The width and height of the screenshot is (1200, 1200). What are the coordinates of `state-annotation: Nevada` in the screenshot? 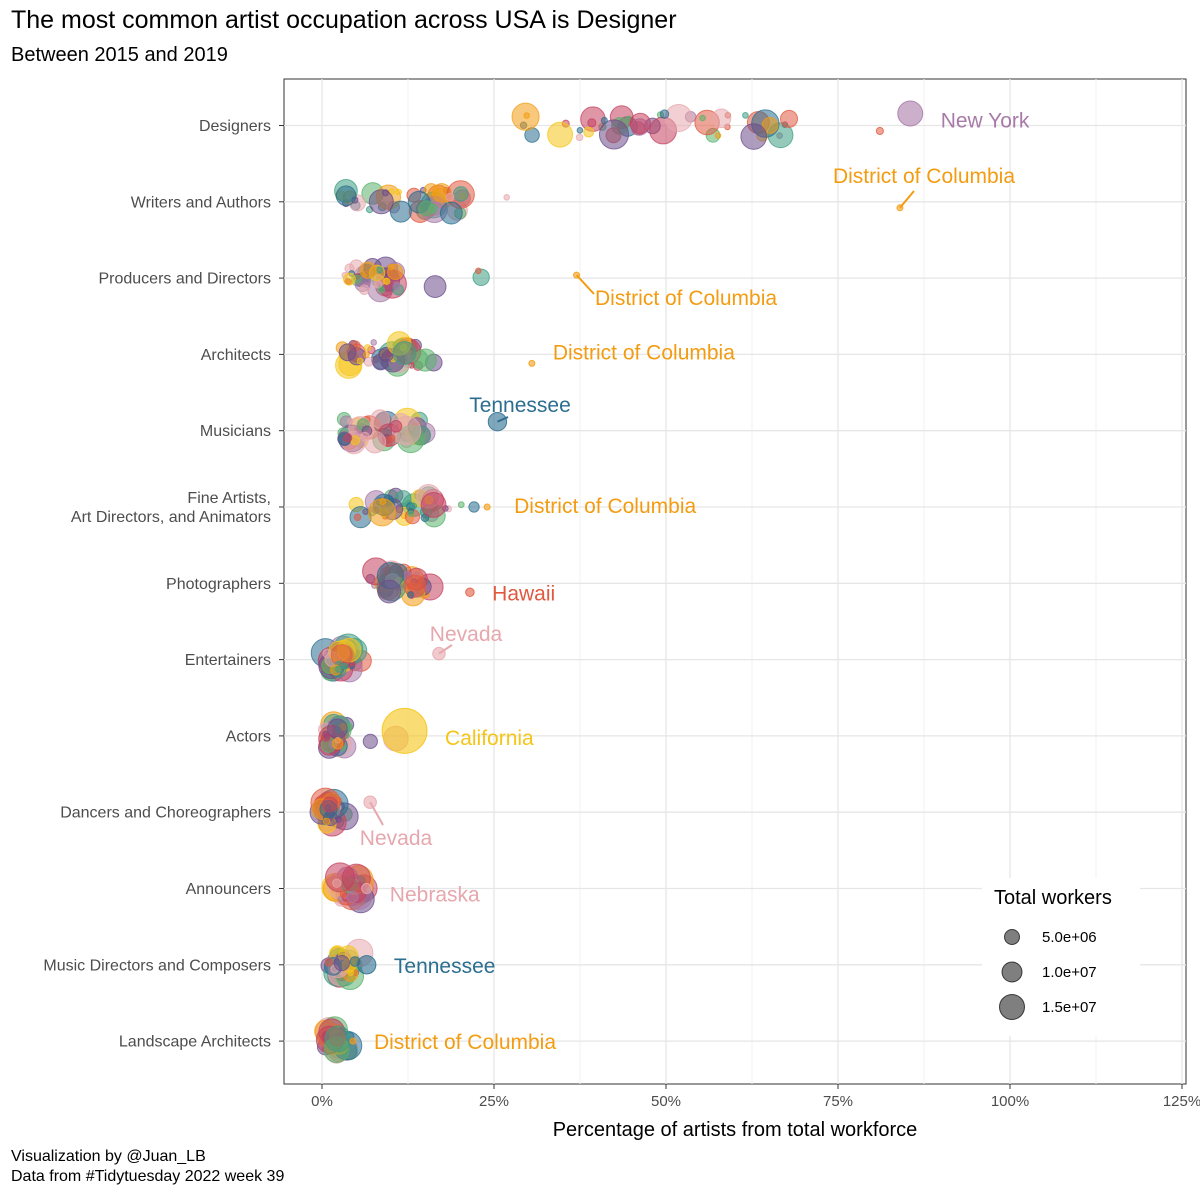 It's located at (396, 838).